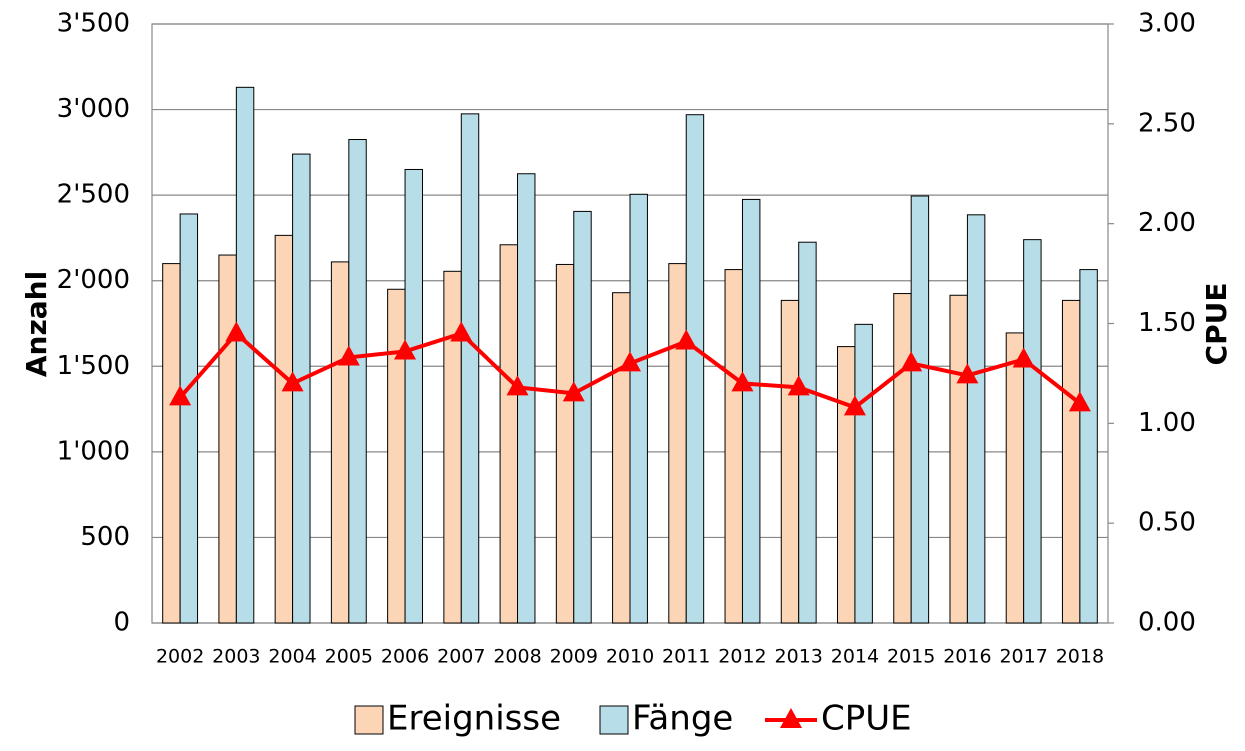 Image resolution: width=1245 pixels, height=751 pixels. Describe the element at coordinates (1167, 123) in the screenshot. I see `y2-tick-label: 2.50` at that location.